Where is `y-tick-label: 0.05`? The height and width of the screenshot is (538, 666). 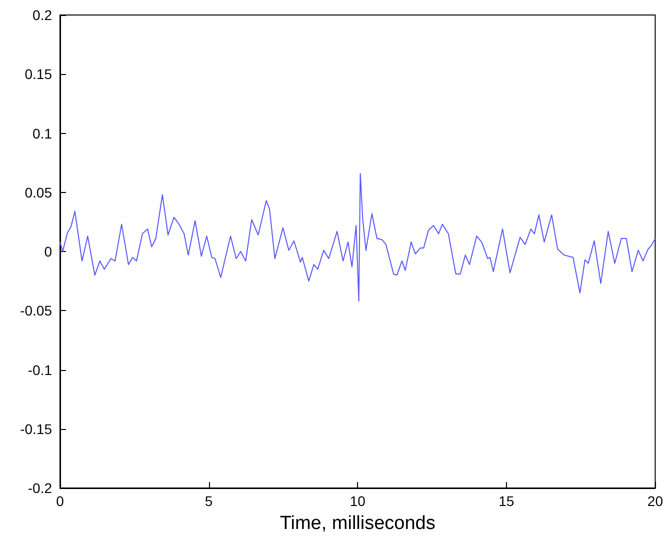 y-tick-label: 0.05 is located at coordinates (38, 192).